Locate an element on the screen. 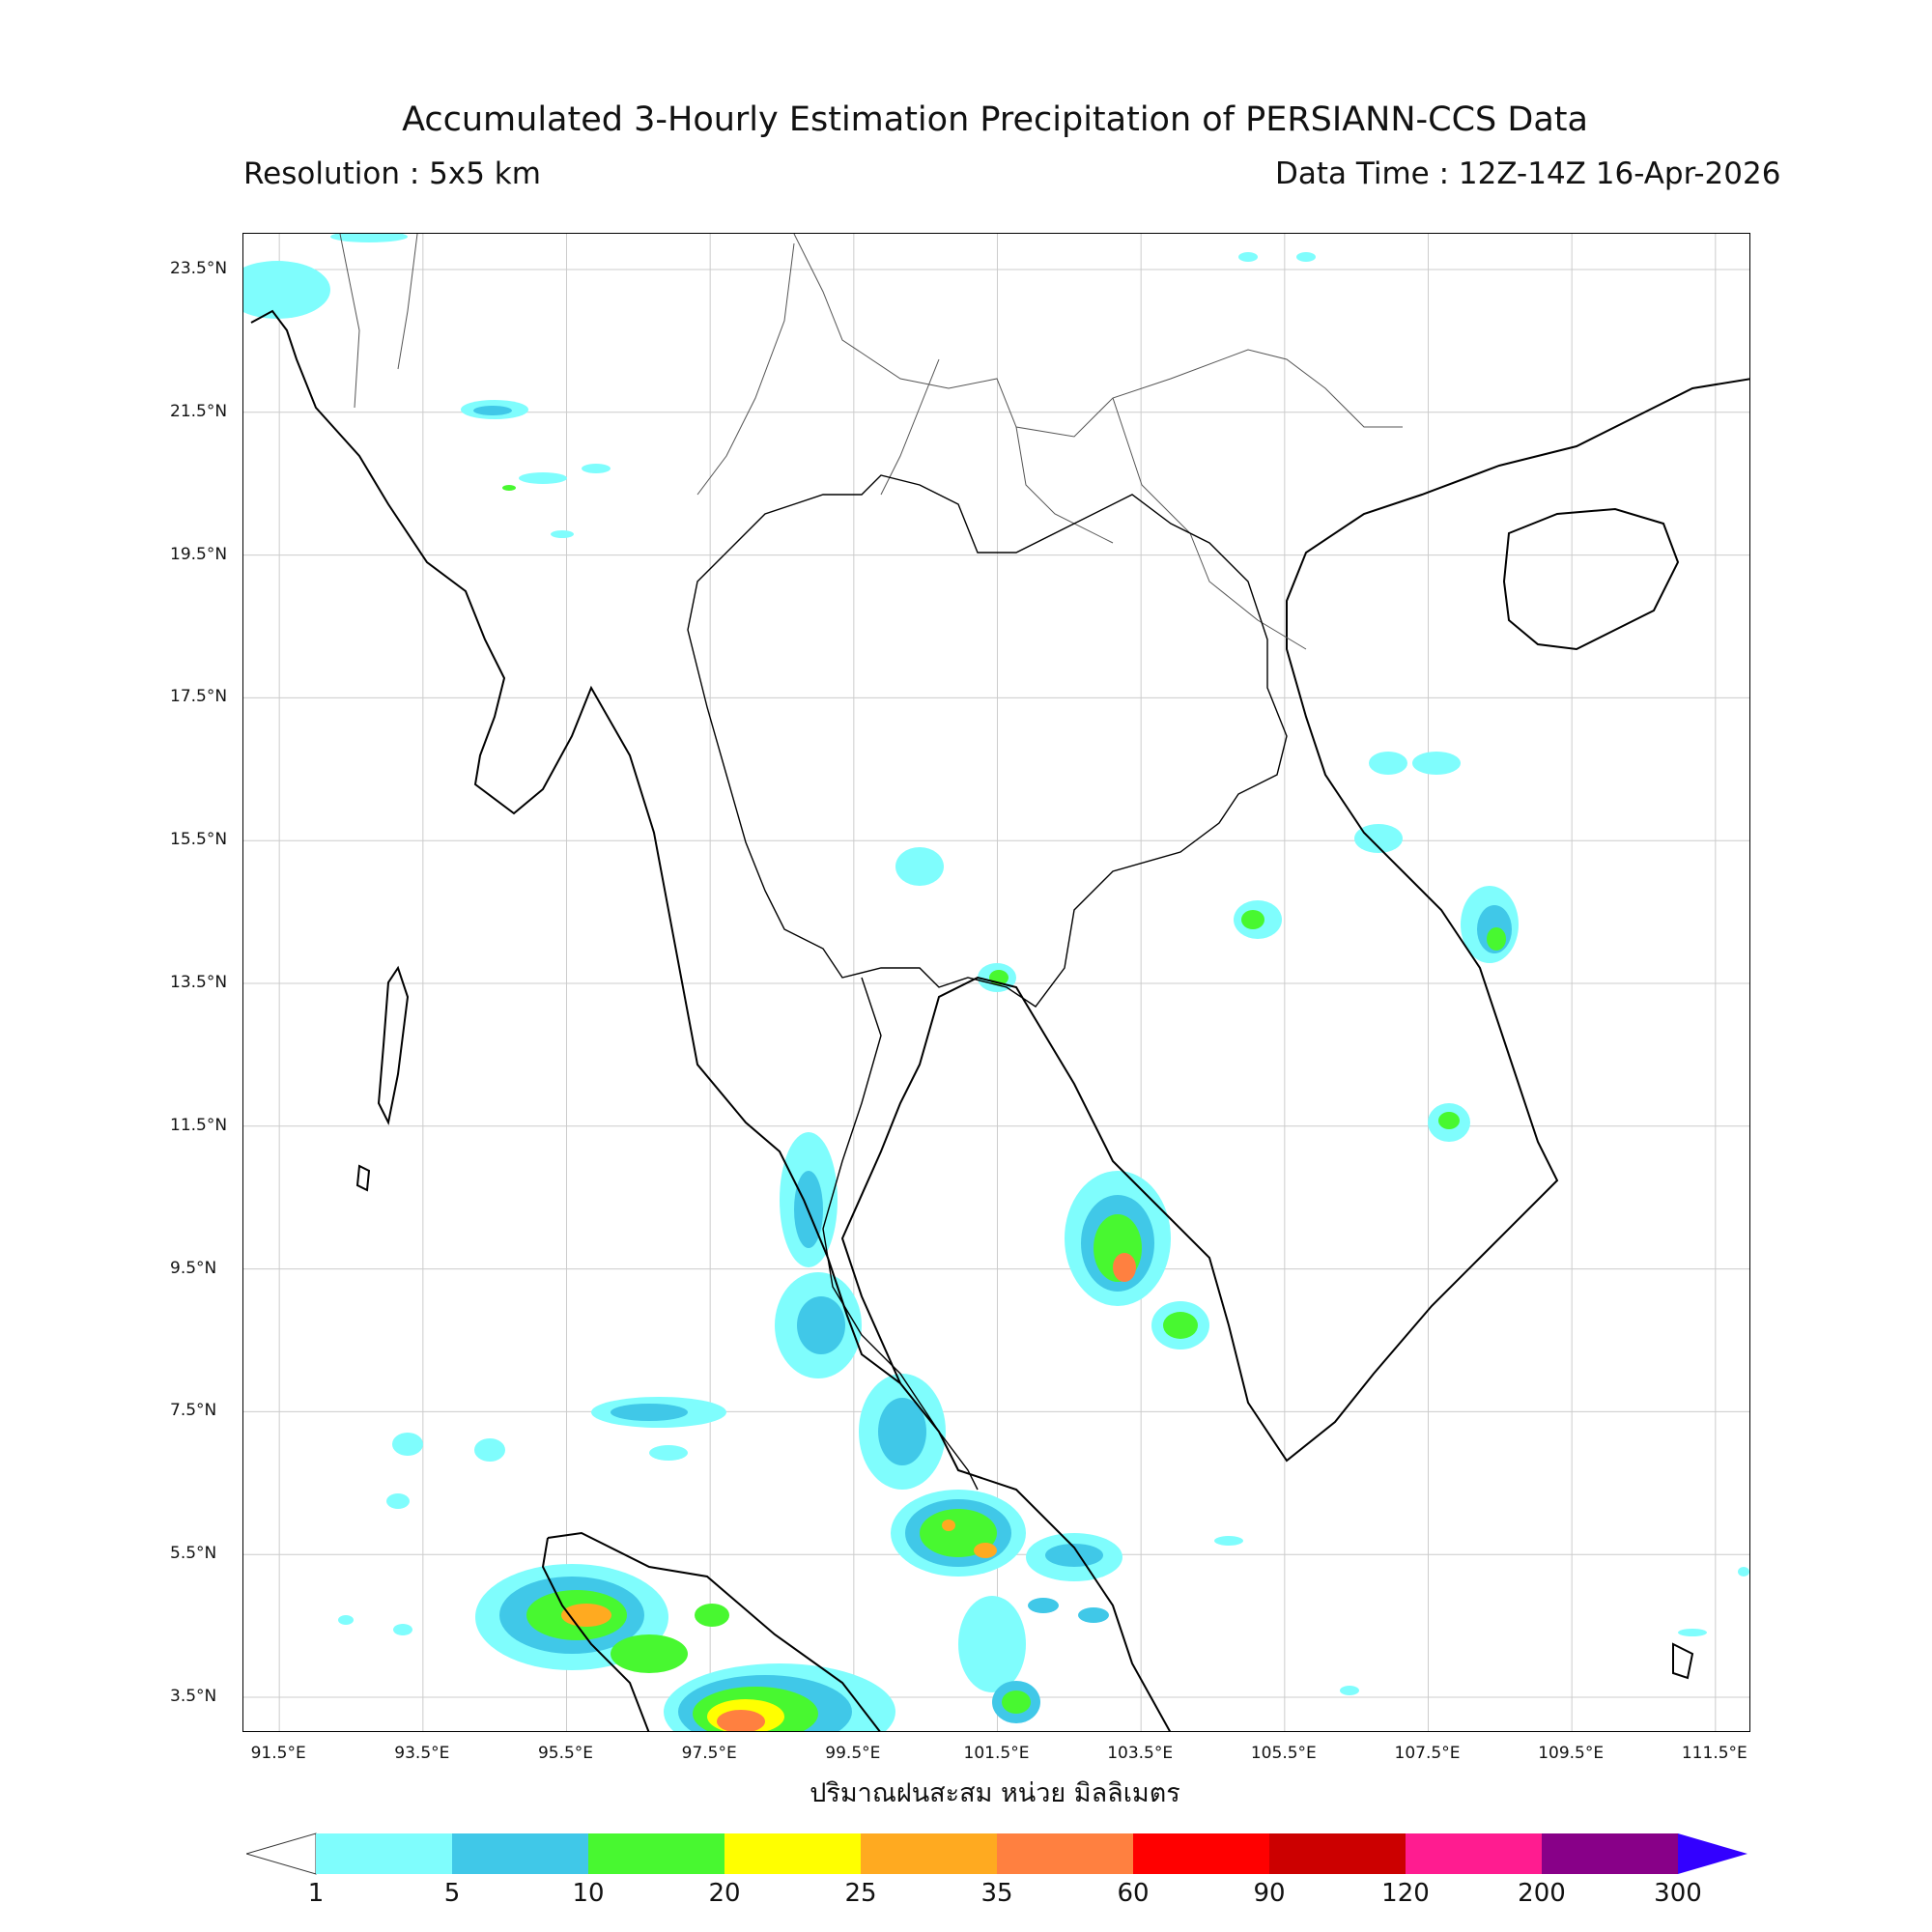  colorbar-label: ปริมาณฝนสะสม หน่วย มิลลิเมตร is located at coordinates (995, 1793).